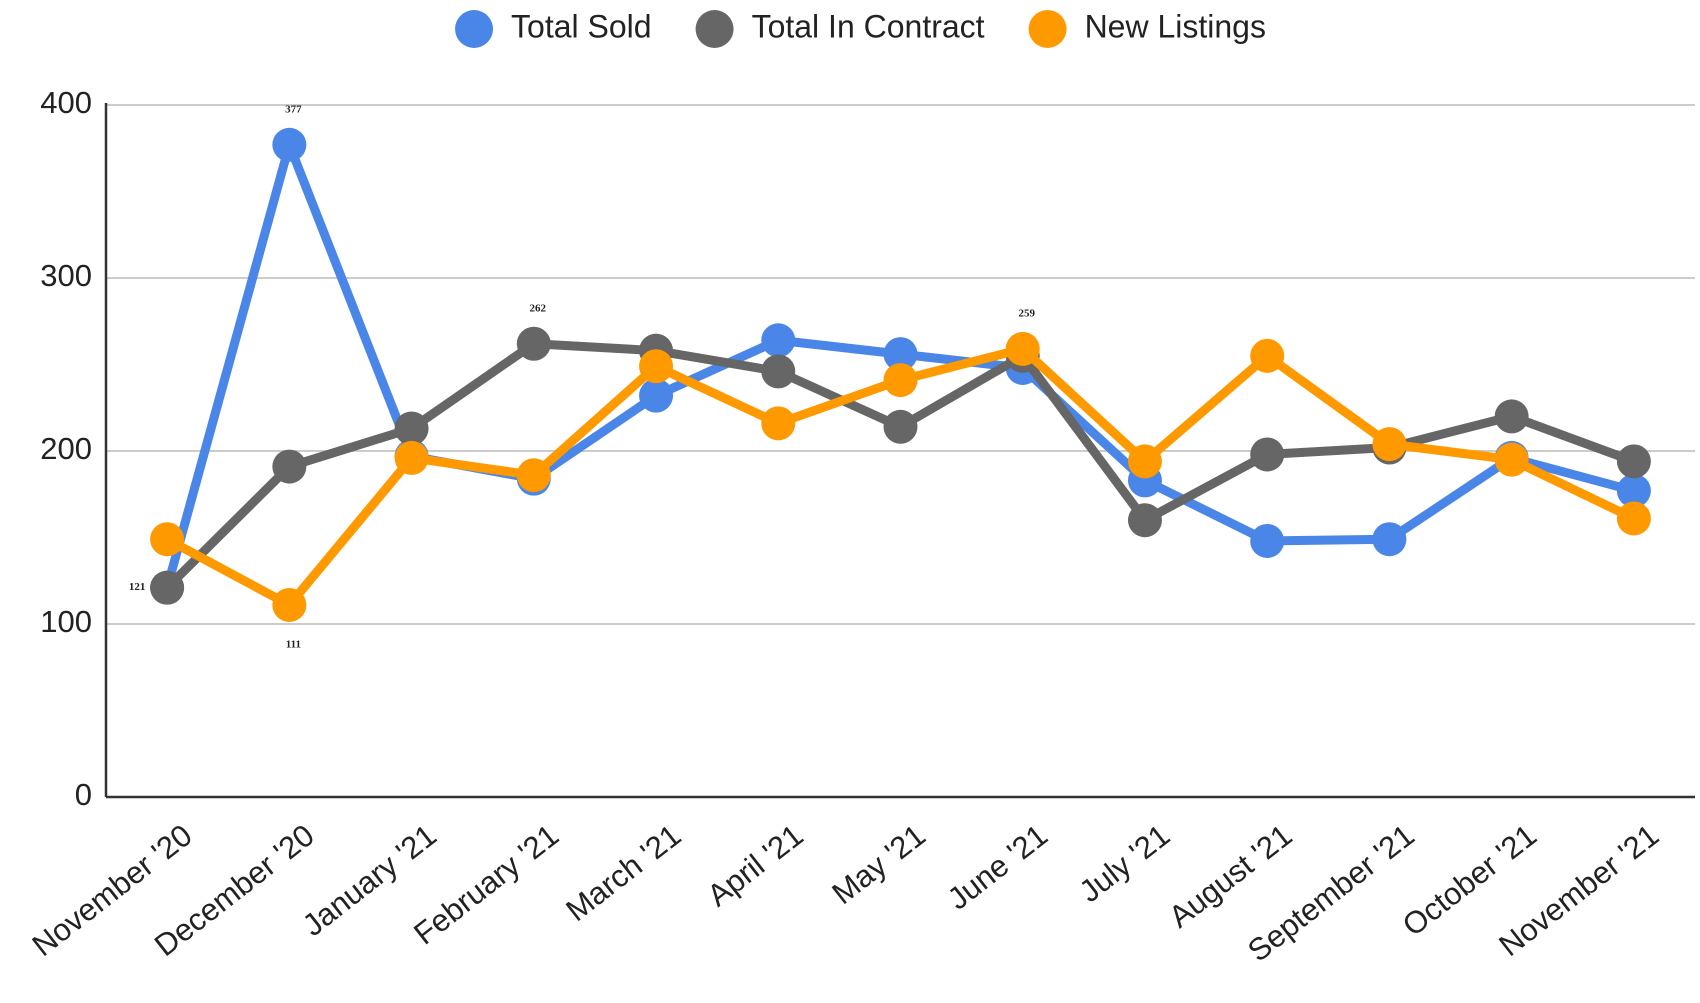 The width and height of the screenshot is (1700, 1003). Describe the element at coordinates (293, 645) in the screenshot. I see `data-label: 111` at that location.